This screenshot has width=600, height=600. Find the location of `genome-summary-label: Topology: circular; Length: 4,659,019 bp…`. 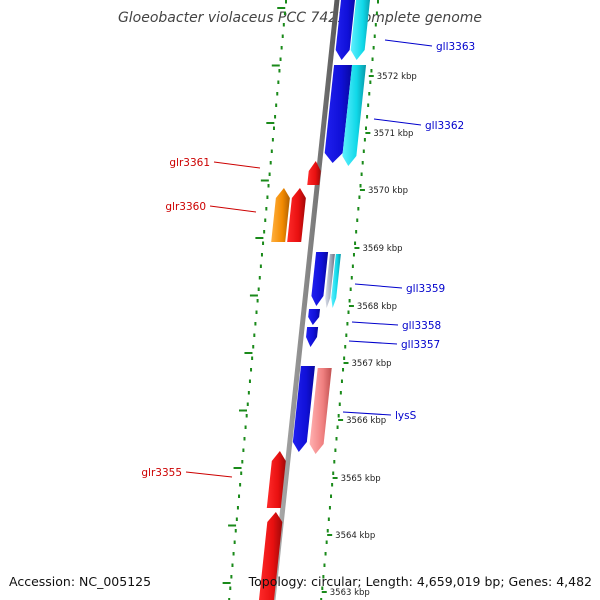

genome-summary-label: Topology: circular; Length: 4,659,019 bp… is located at coordinates (420, 581).